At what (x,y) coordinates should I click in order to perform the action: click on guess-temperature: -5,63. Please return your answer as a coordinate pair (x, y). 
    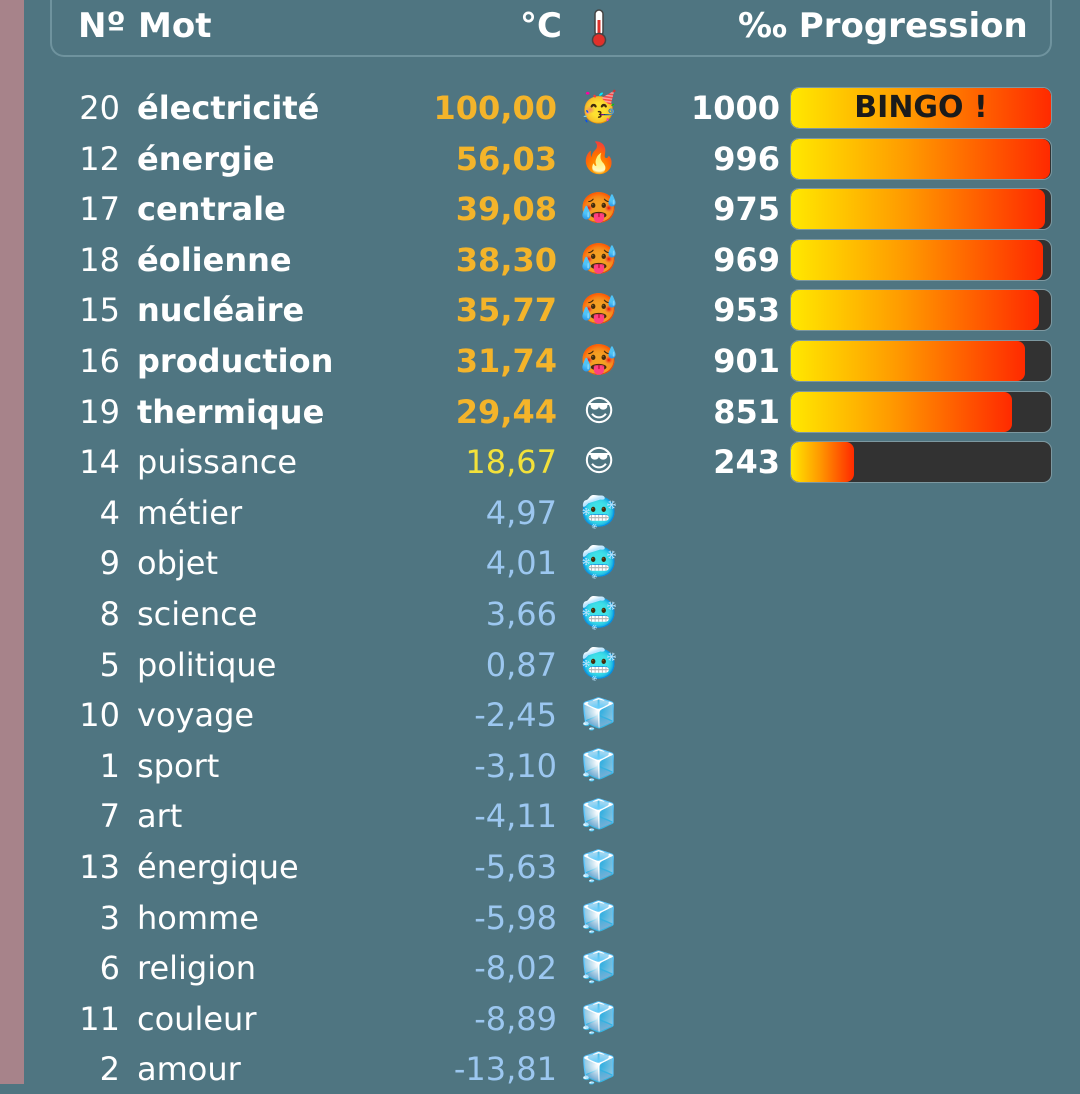
    Looking at the image, I should click on (515, 866).